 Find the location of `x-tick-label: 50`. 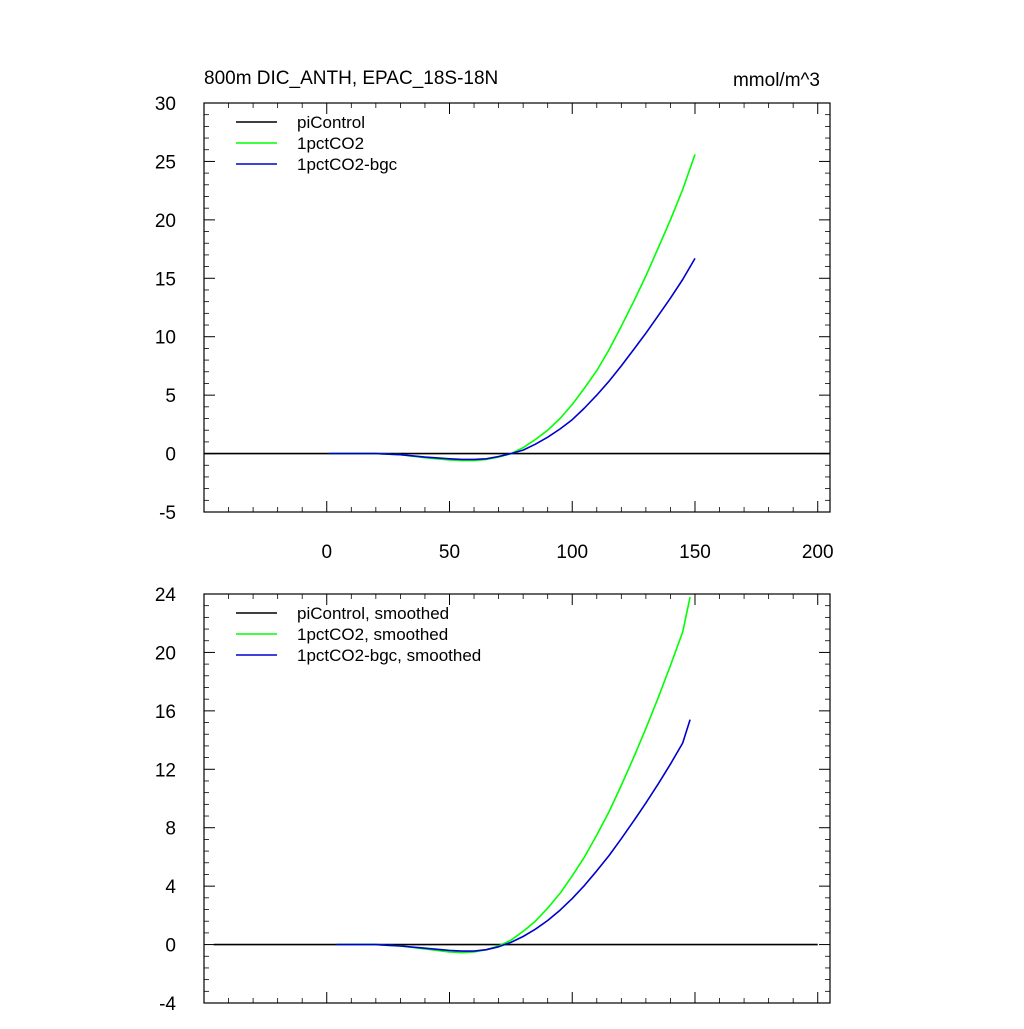

x-tick-label: 50 is located at coordinates (449, 552).